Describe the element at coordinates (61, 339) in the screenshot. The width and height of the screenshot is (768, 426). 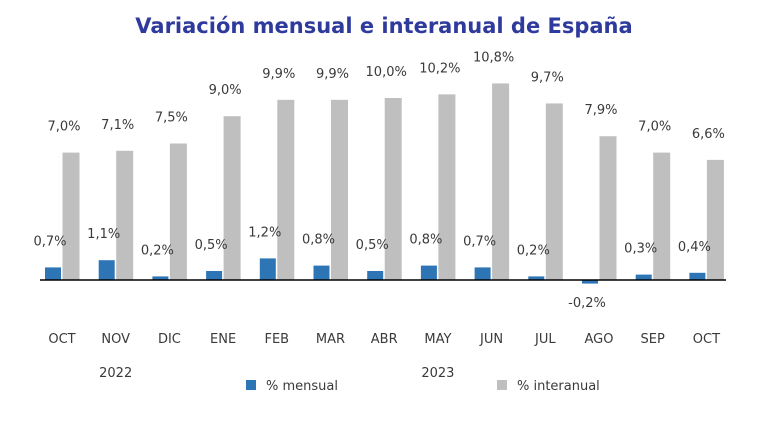
I see `category-label-0: OCT` at that location.